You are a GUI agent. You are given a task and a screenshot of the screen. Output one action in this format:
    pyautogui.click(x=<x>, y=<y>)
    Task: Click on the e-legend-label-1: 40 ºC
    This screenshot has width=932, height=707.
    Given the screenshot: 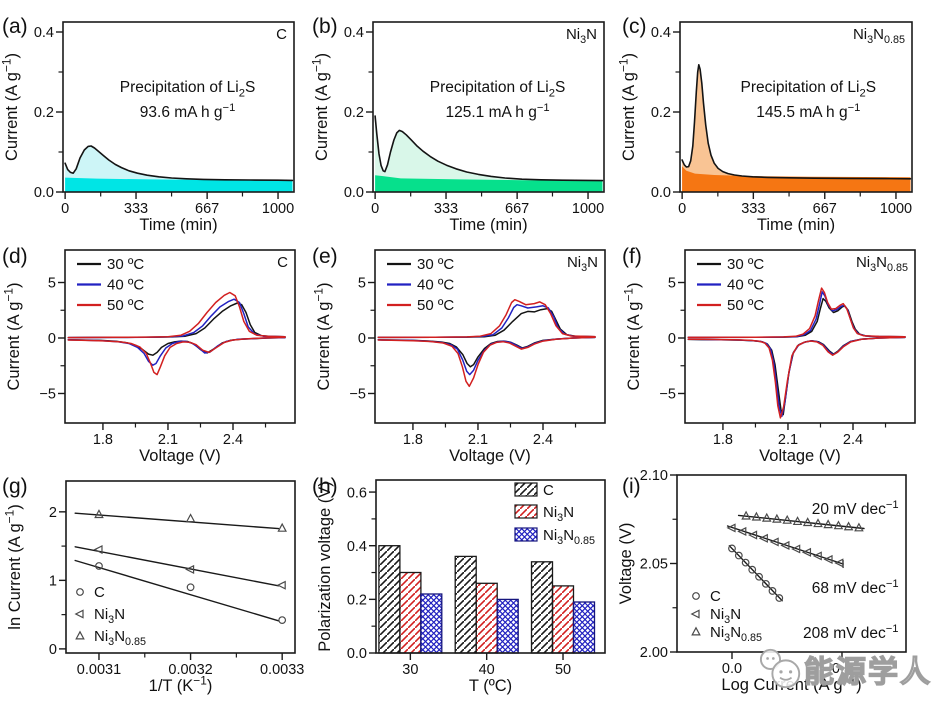 What is the action you would take?
    pyautogui.click(x=435, y=285)
    